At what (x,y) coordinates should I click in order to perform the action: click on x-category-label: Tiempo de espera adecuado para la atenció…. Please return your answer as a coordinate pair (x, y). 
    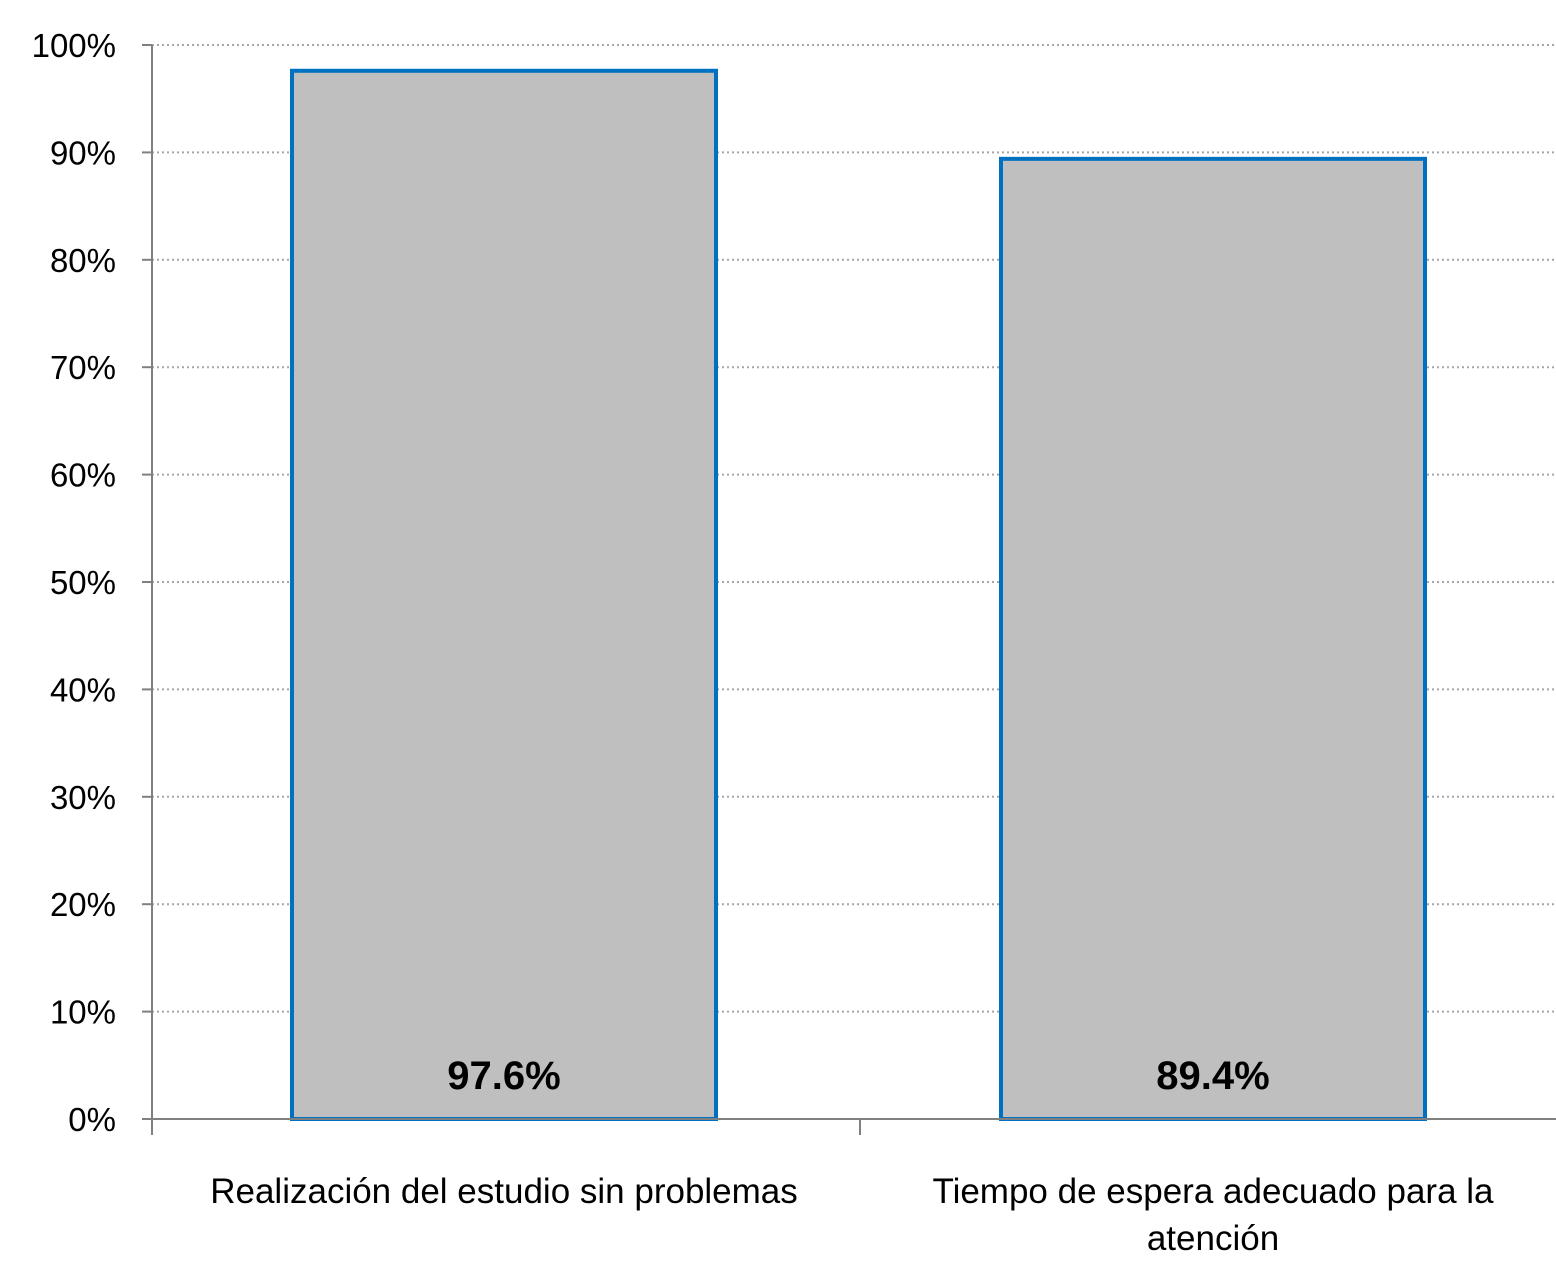
    Looking at the image, I should click on (1213, 1215).